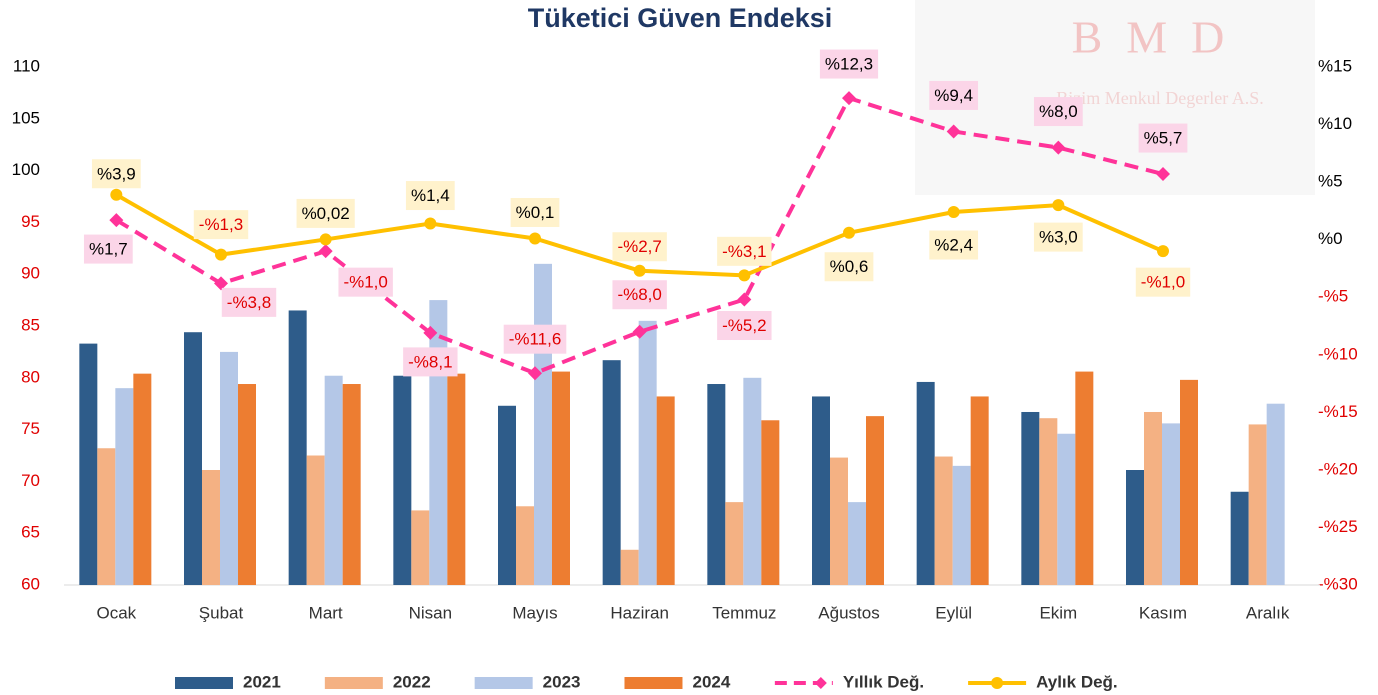 The image size is (1378, 695). I want to click on data-label: -%2,7, so click(639, 247).